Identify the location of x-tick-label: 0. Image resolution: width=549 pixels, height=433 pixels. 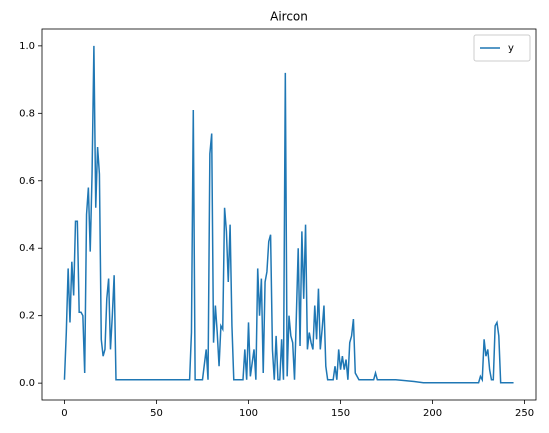
(64, 413).